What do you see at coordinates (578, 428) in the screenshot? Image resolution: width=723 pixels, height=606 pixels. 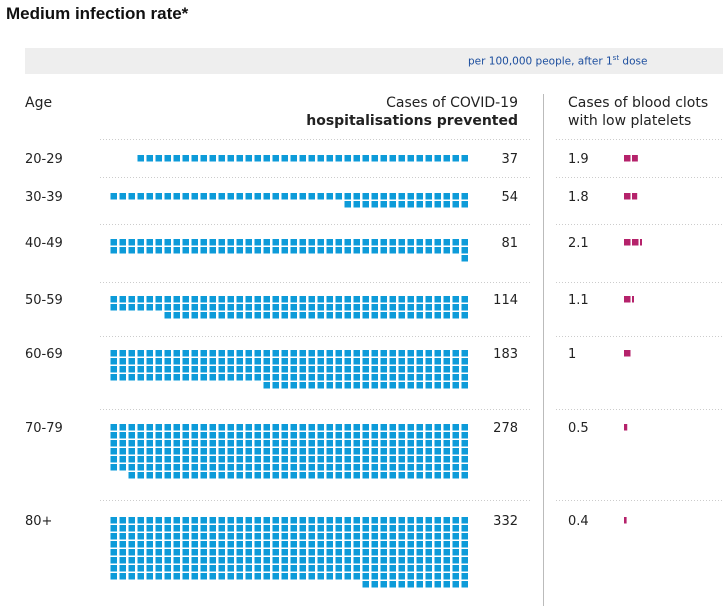 I see `clots-value: 0.5` at bounding box center [578, 428].